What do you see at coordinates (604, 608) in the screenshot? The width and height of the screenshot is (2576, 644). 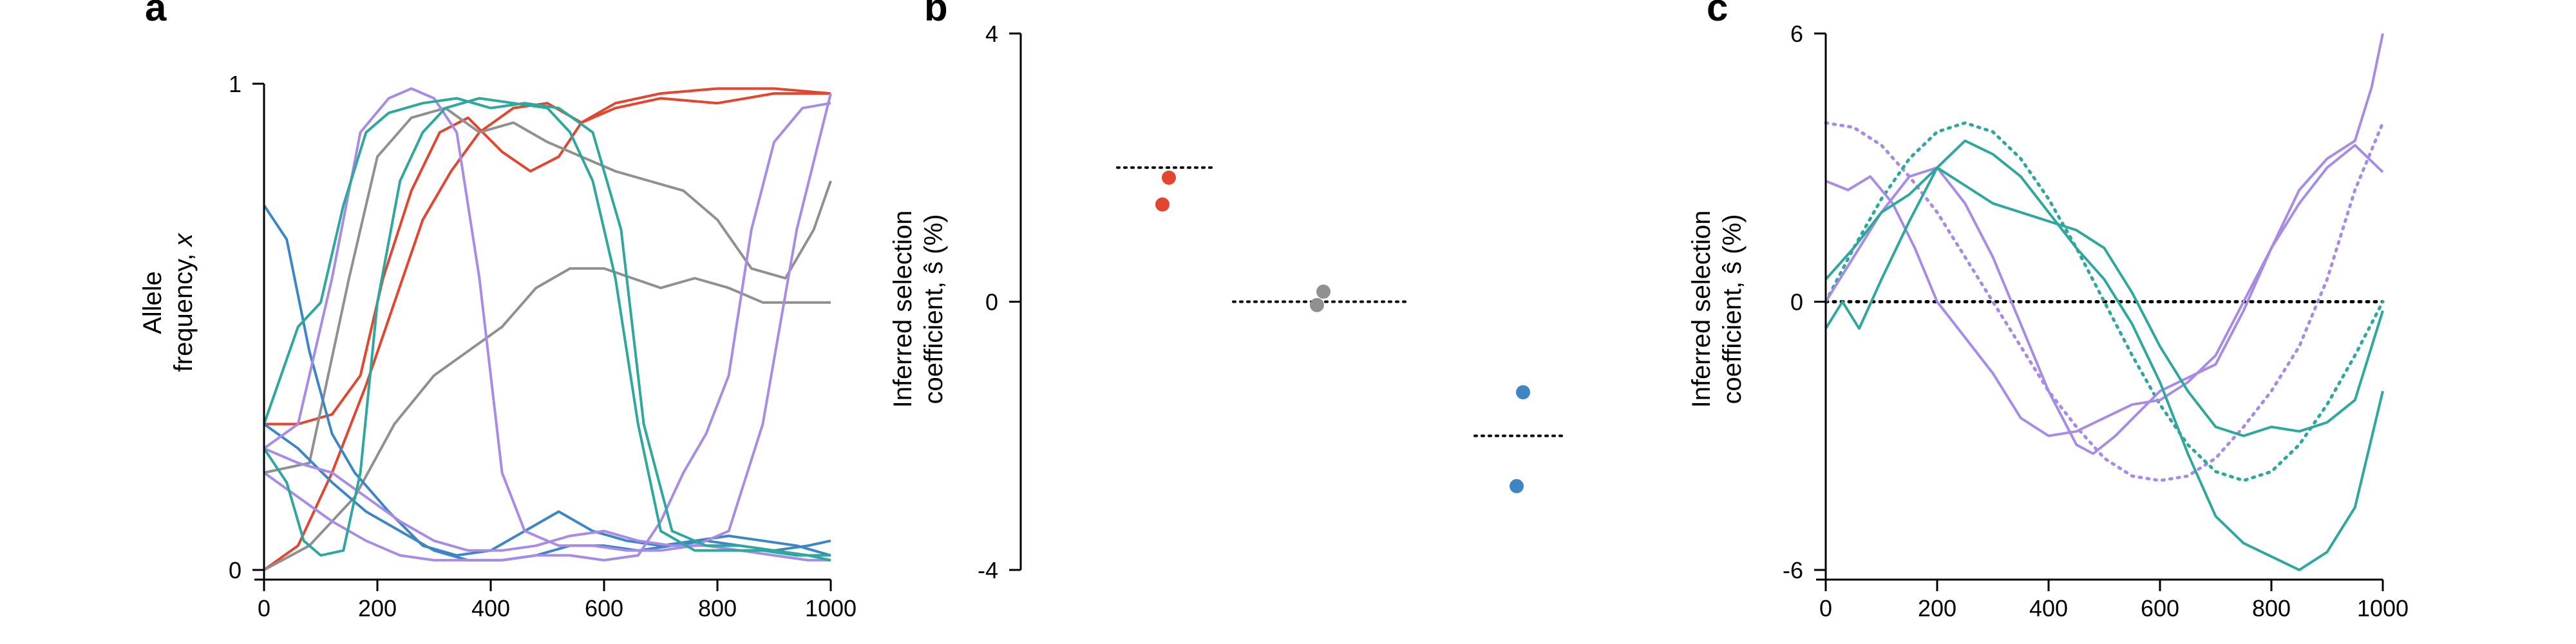 I see `panel-a-x-tick-label: 600` at bounding box center [604, 608].